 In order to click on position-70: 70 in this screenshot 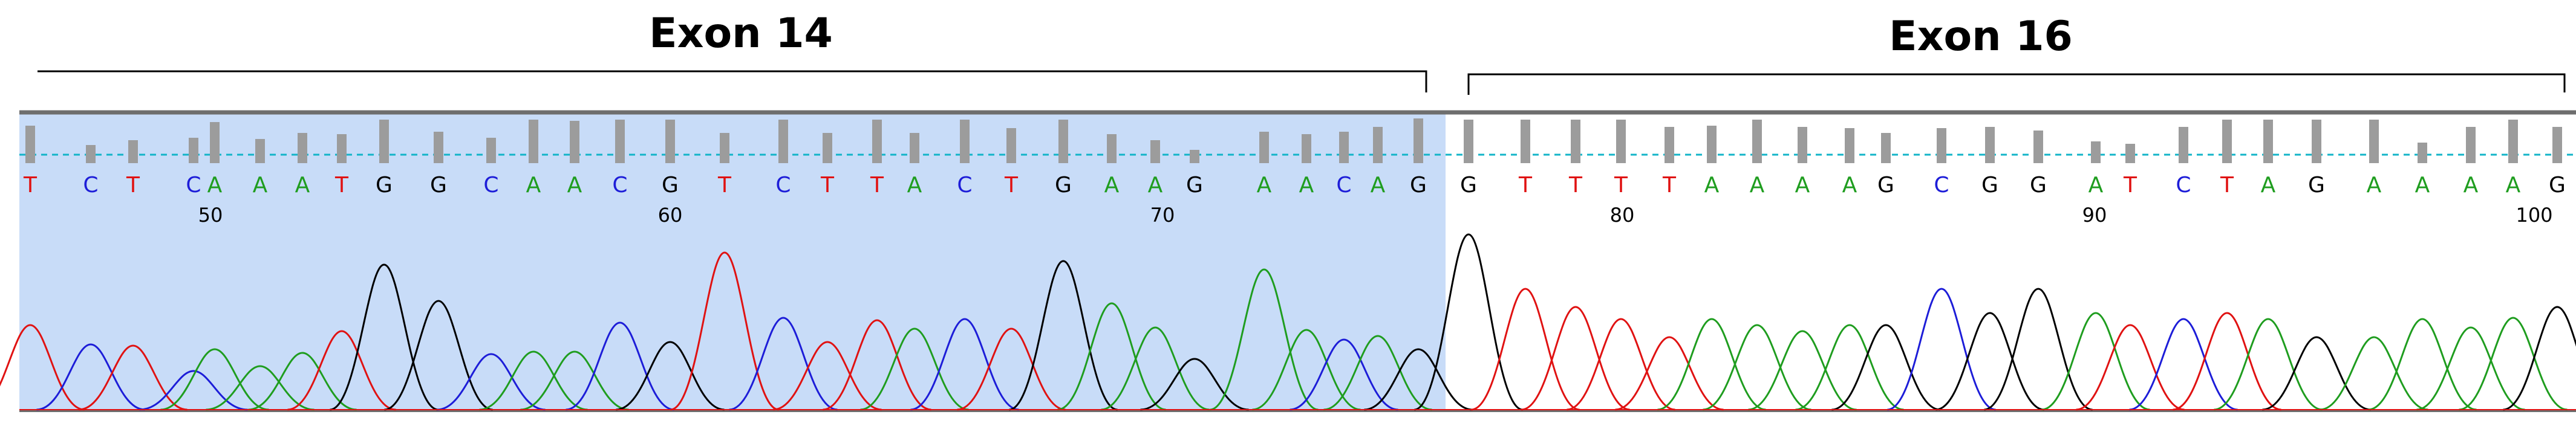, I will do `click(1162, 215)`.